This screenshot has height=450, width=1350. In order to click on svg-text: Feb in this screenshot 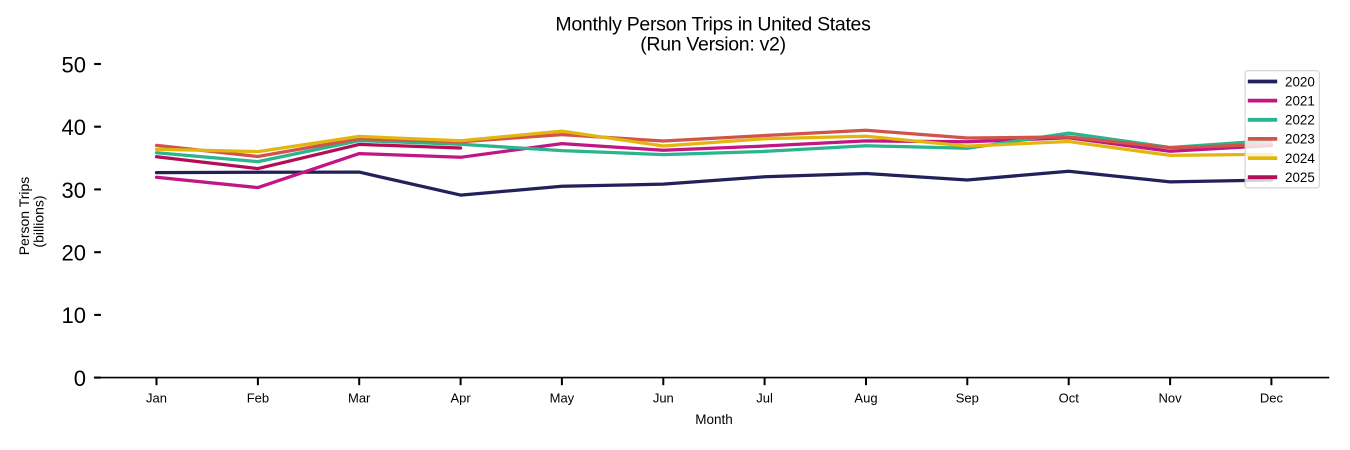, I will do `click(258, 397)`.